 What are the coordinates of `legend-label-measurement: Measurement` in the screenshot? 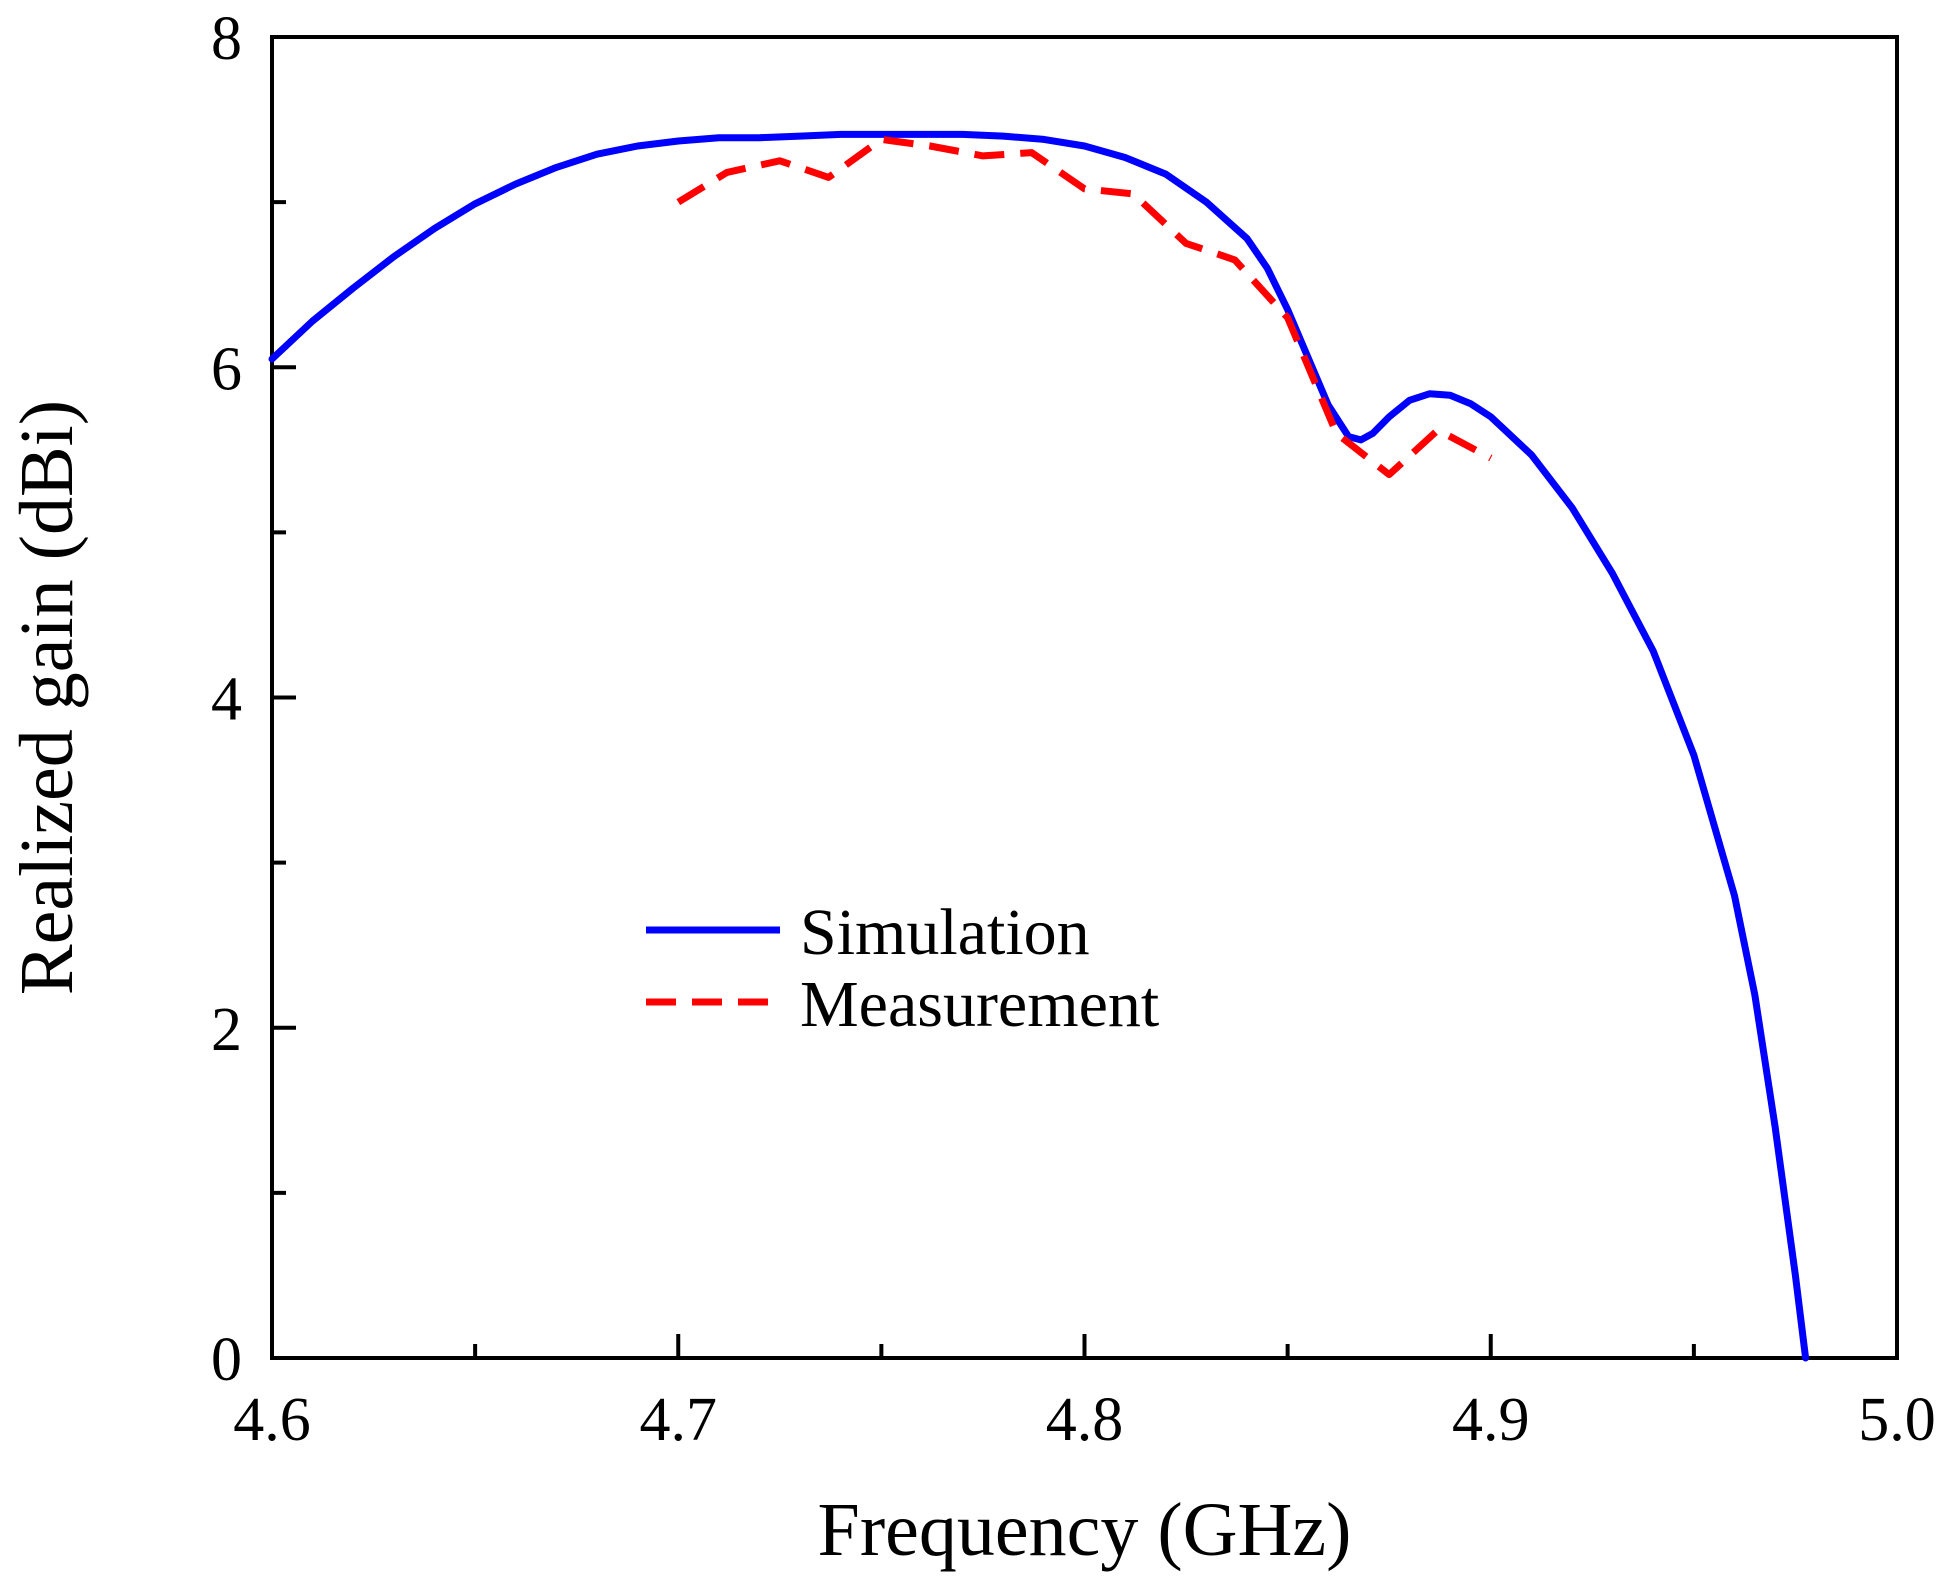 It's located at (979, 1004).